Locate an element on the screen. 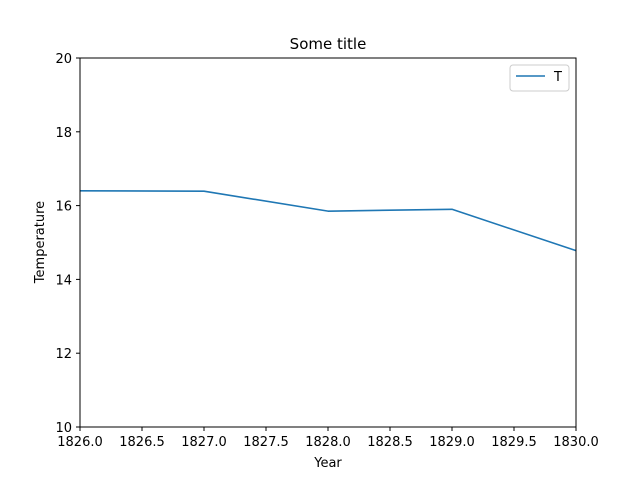 Image resolution: width=640 pixels, height=480 pixels. x-tick-label: 1830.0 is located at coordinates (576, 442).